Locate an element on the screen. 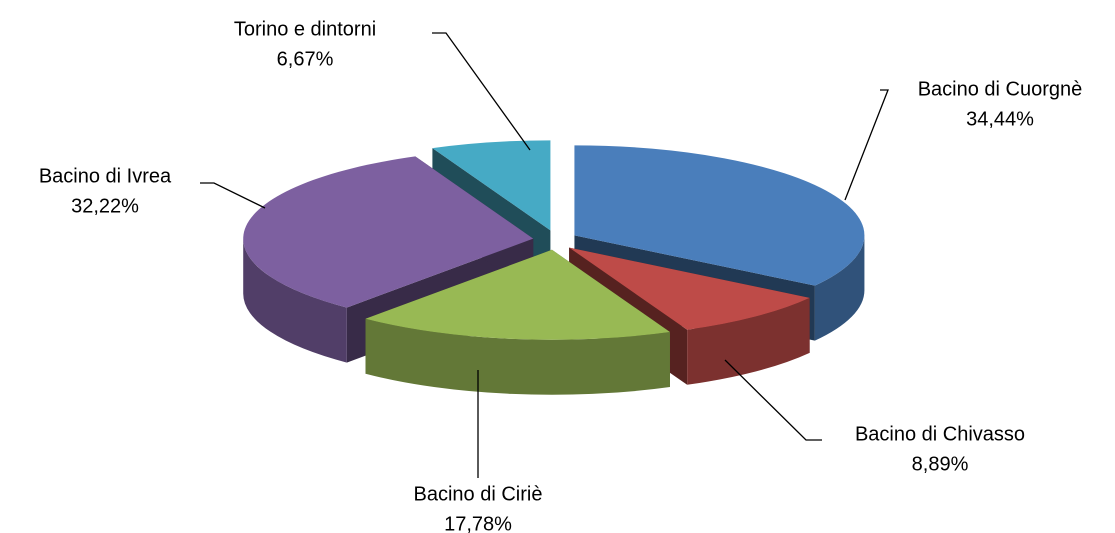 The image size is (1115, 533). slice-label: Bacino di Ciriè is located at coordinates (478, 494).